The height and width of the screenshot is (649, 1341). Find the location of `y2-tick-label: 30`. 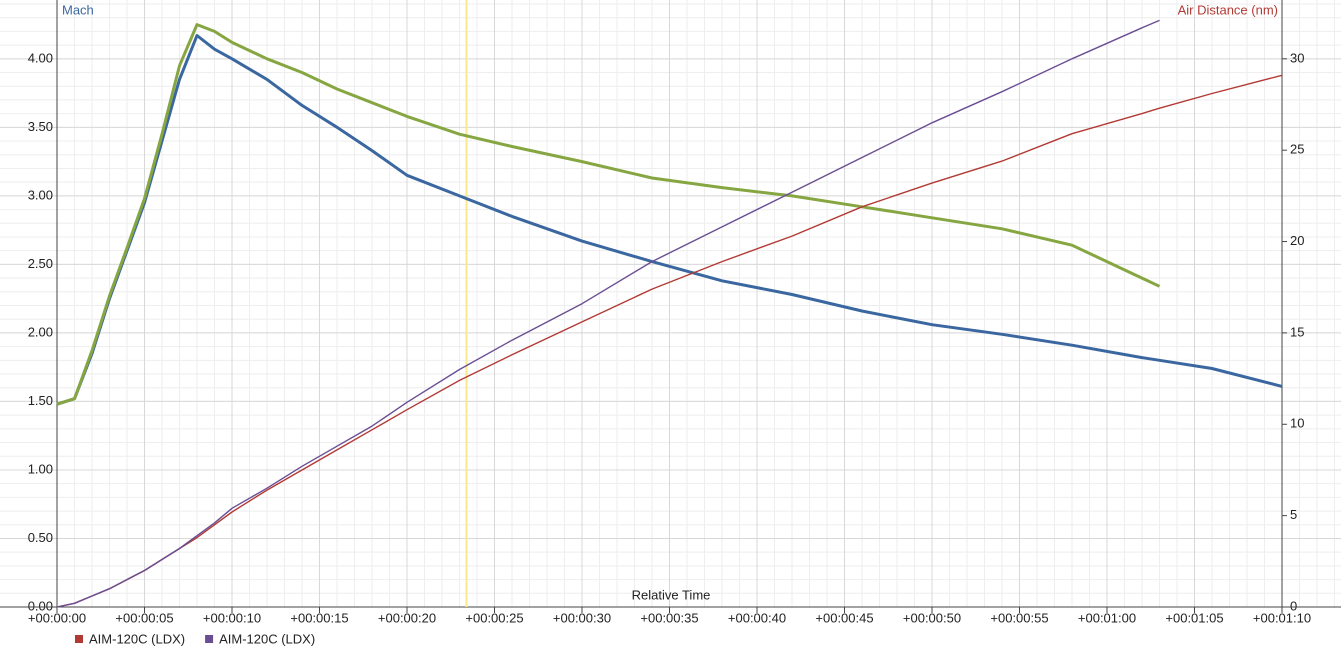

y2-tick-label: 30 is located at coordinates (1297, 57).